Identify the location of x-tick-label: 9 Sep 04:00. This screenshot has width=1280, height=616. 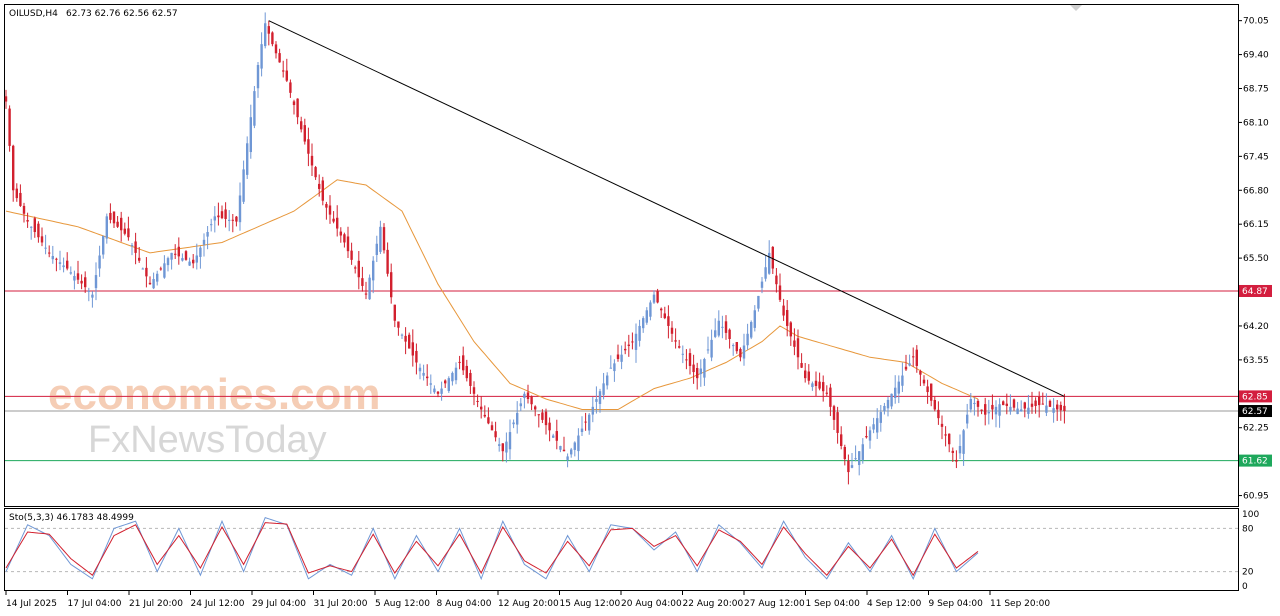
(956, 604).